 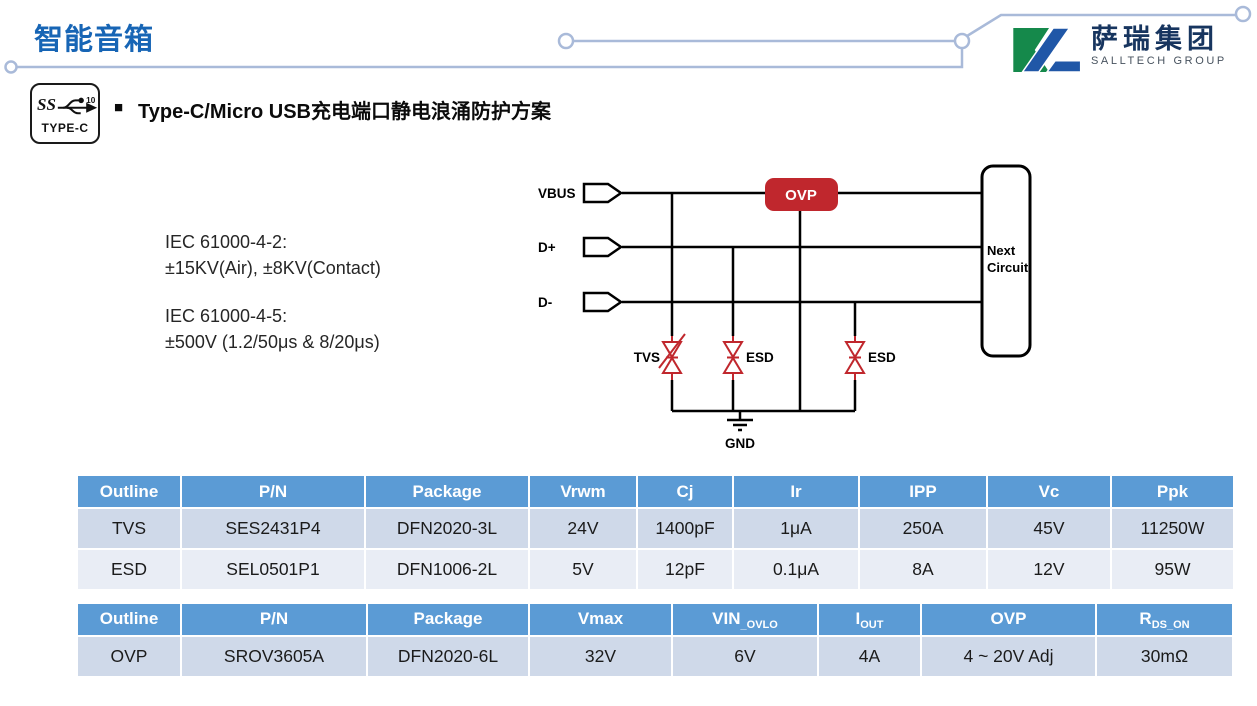 I want to click on logo-blue-diagonal, so click(x=1046, y=50).